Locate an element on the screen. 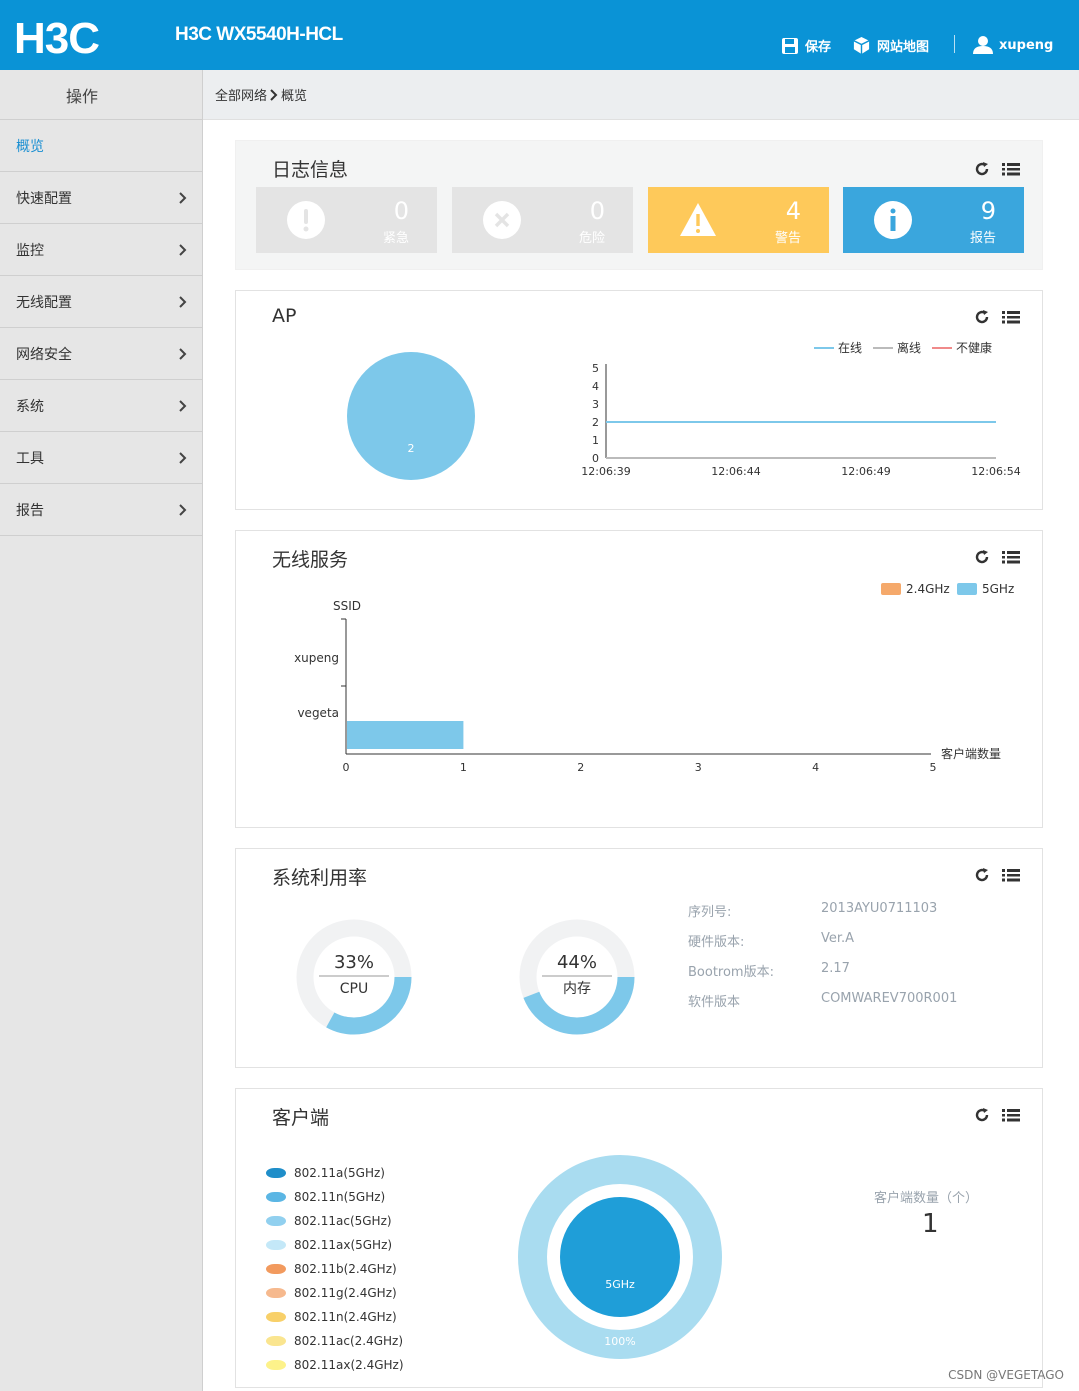 The width and height of the screenshot is (1079, 1391). legend-label: 802.11b(2.4GHz) is located at coordinates (345, 1269).